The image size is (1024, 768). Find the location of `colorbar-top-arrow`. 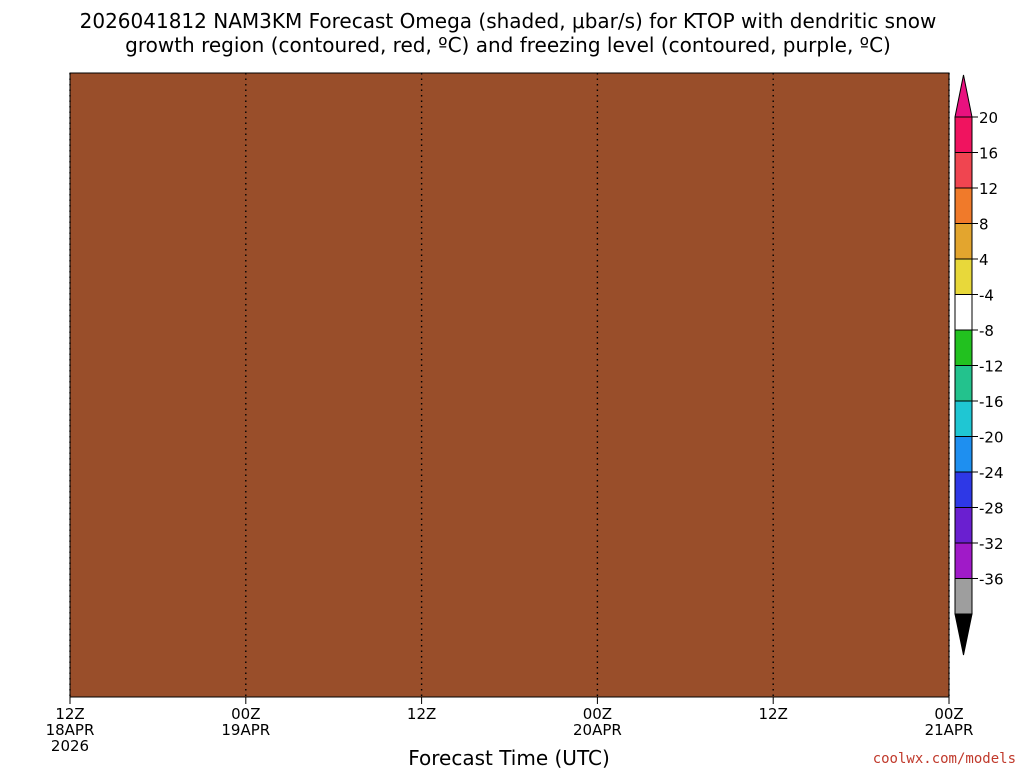

colorbar-top-arrow is located at coordinates (963, 96).